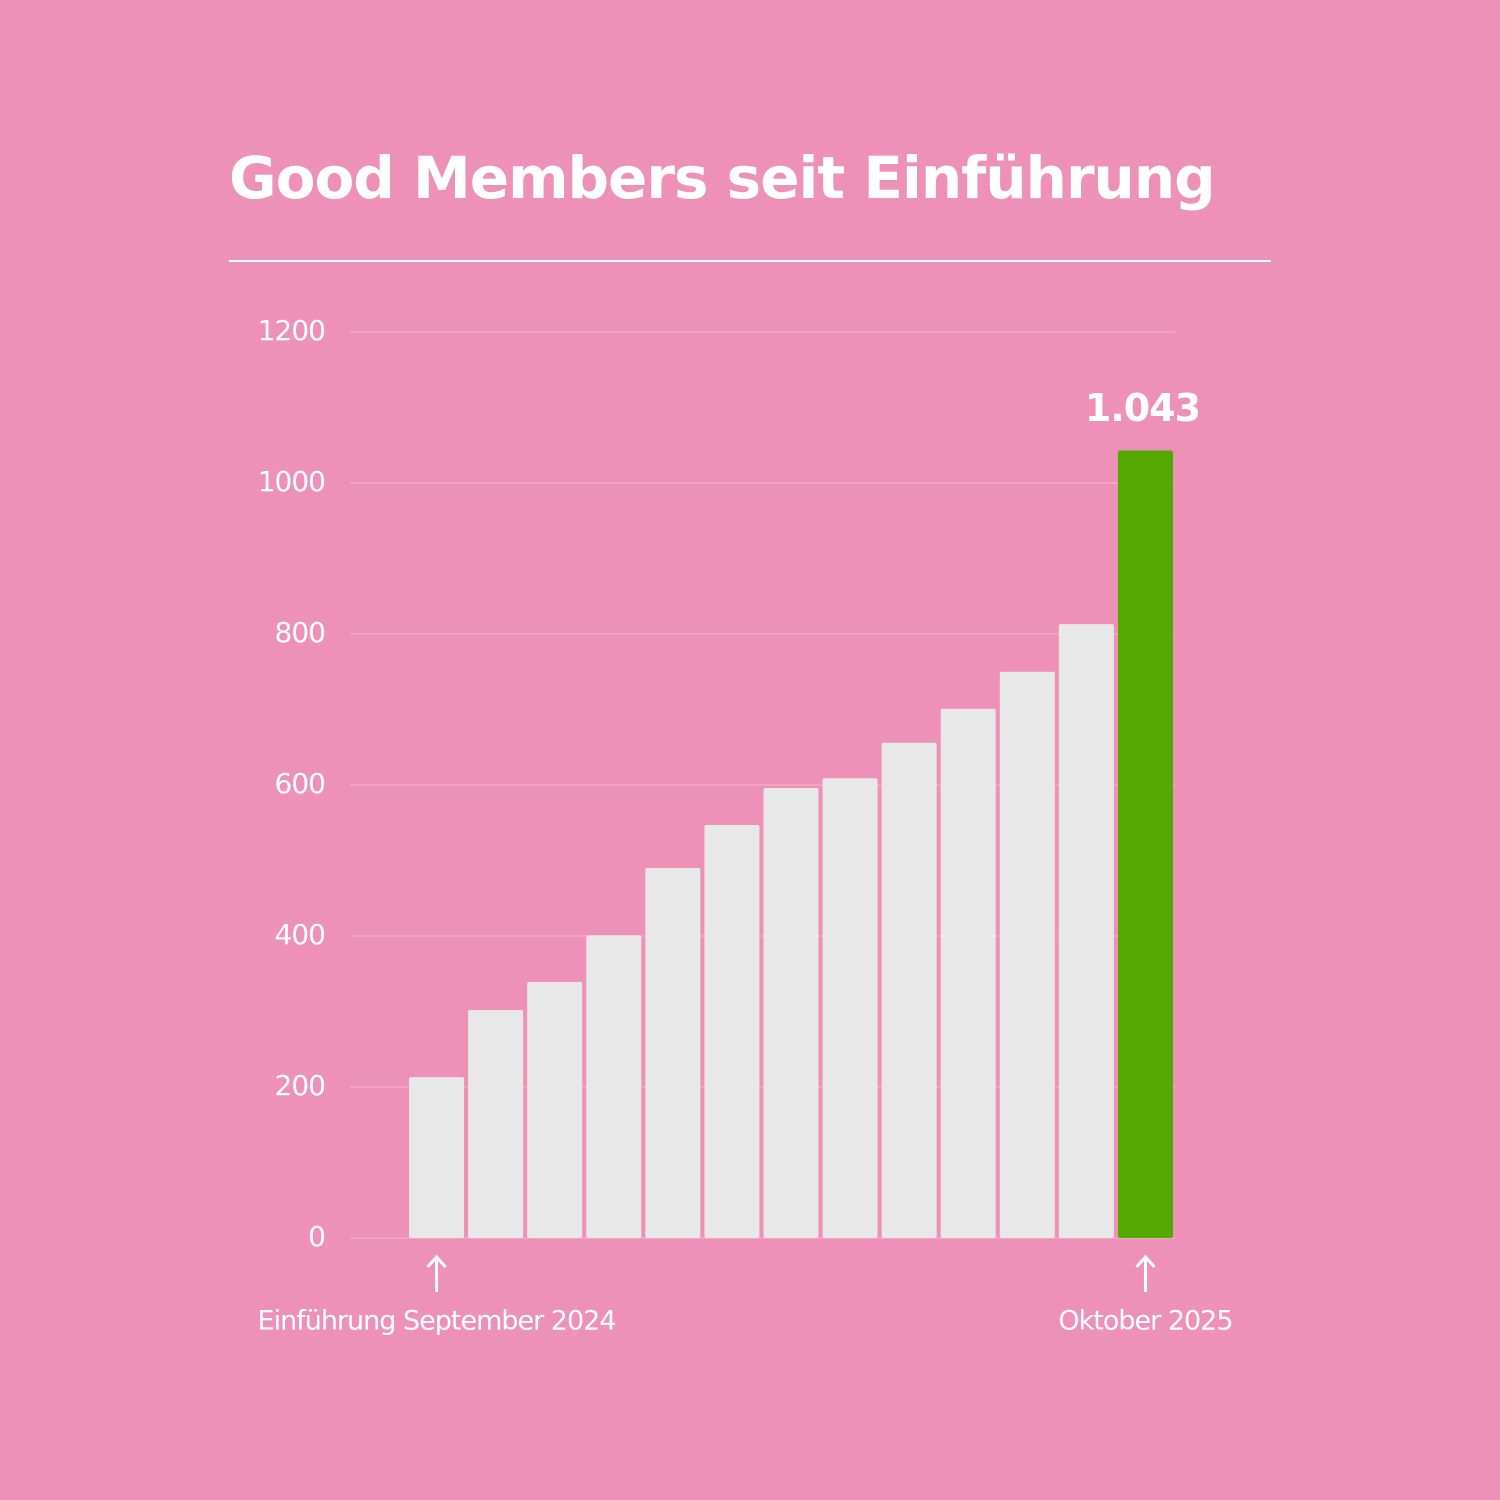 This screenshot has width=1500, height=1500. I want to click on chart-title: Good Members seit Einführung, so click(722, 178).